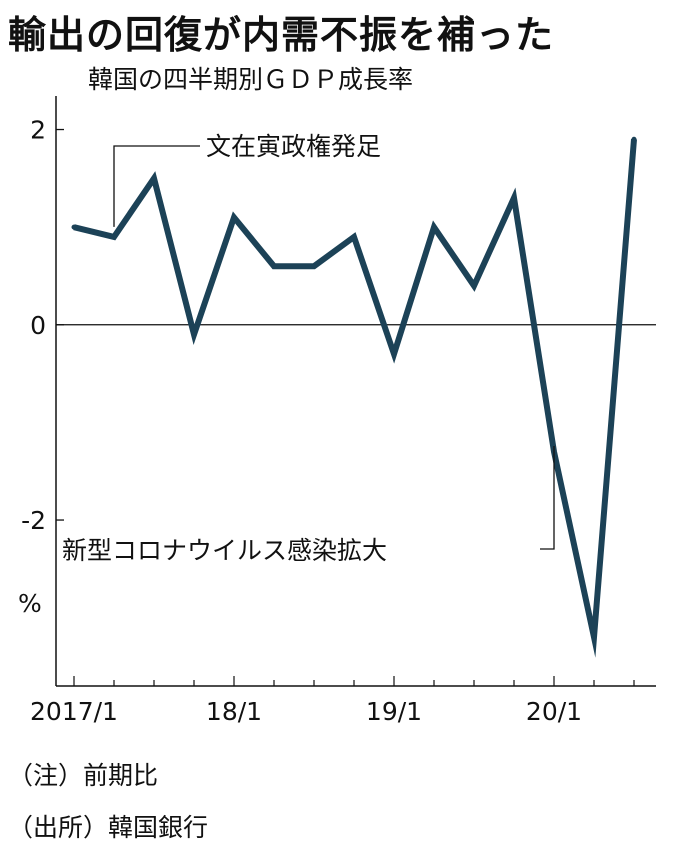  What do you see at coordinates (224, 550) in the screenshot?
I see `annotation-label: 新型コロナウイルス感染拡大` at bounding box center [224, 550].